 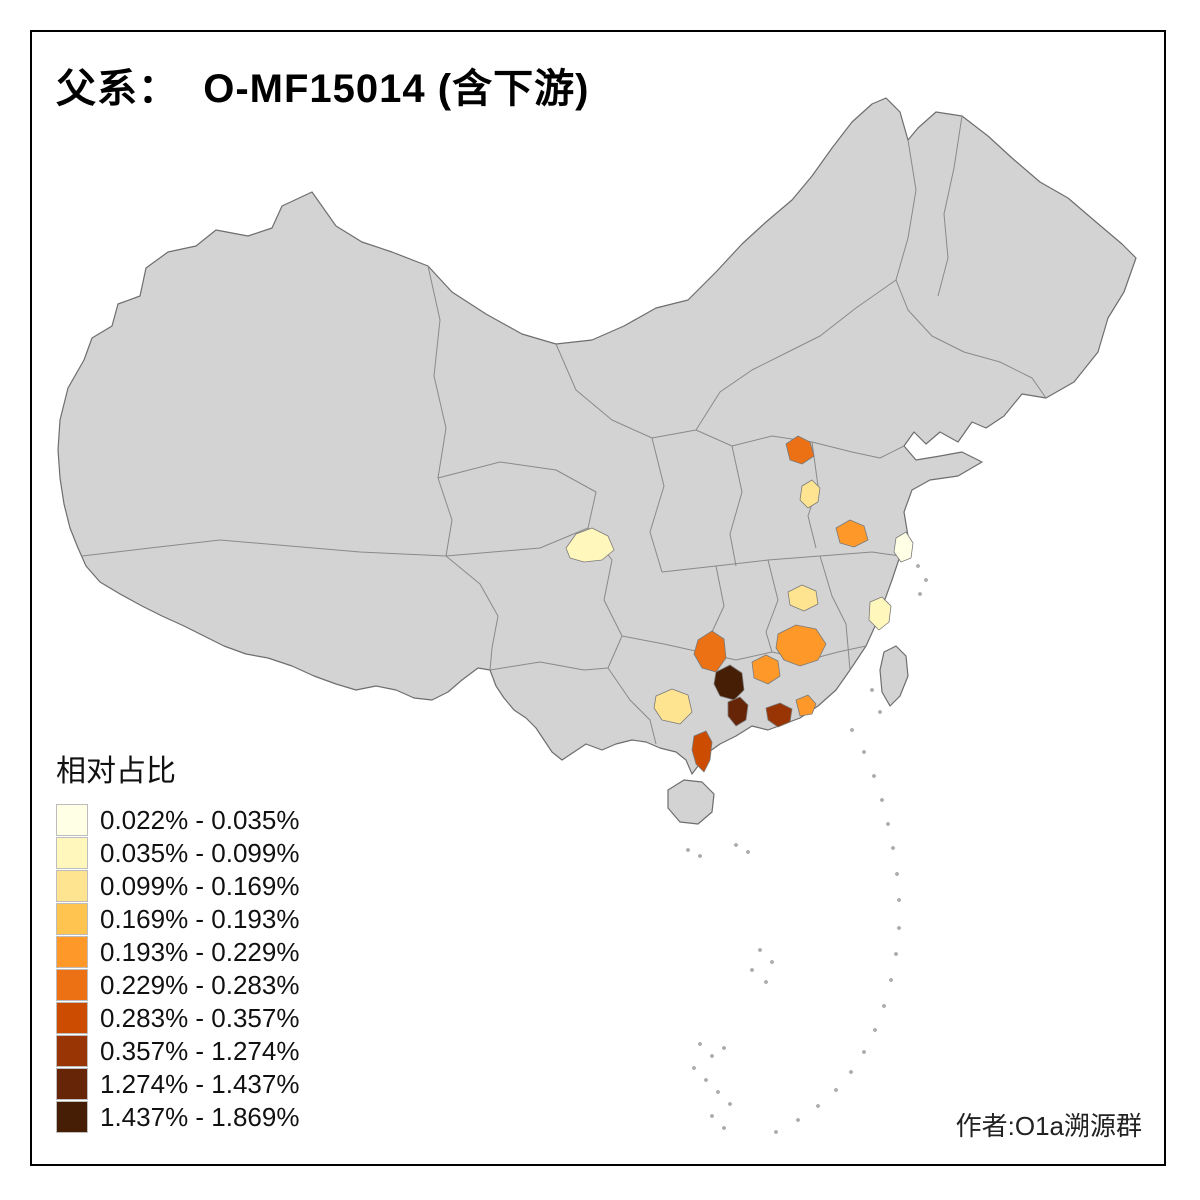 I want to click on region-shanghai-suzhou, so click(x=903, y=547).